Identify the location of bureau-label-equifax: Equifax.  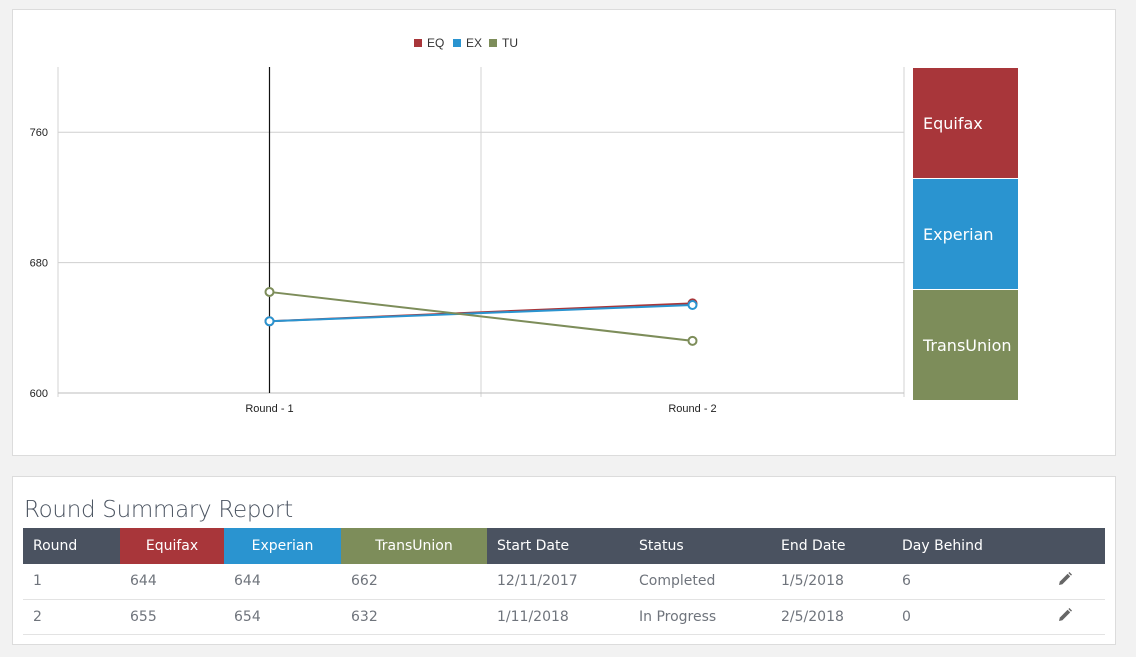
(953, 123).